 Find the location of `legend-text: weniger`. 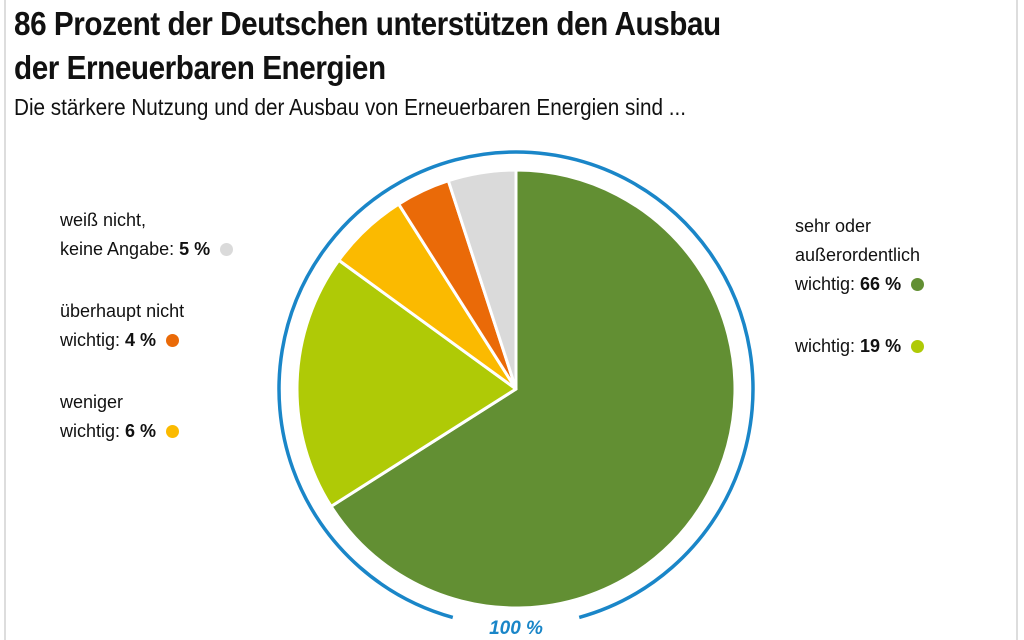

legend-text: weniger is located at coordinates (92, 402).